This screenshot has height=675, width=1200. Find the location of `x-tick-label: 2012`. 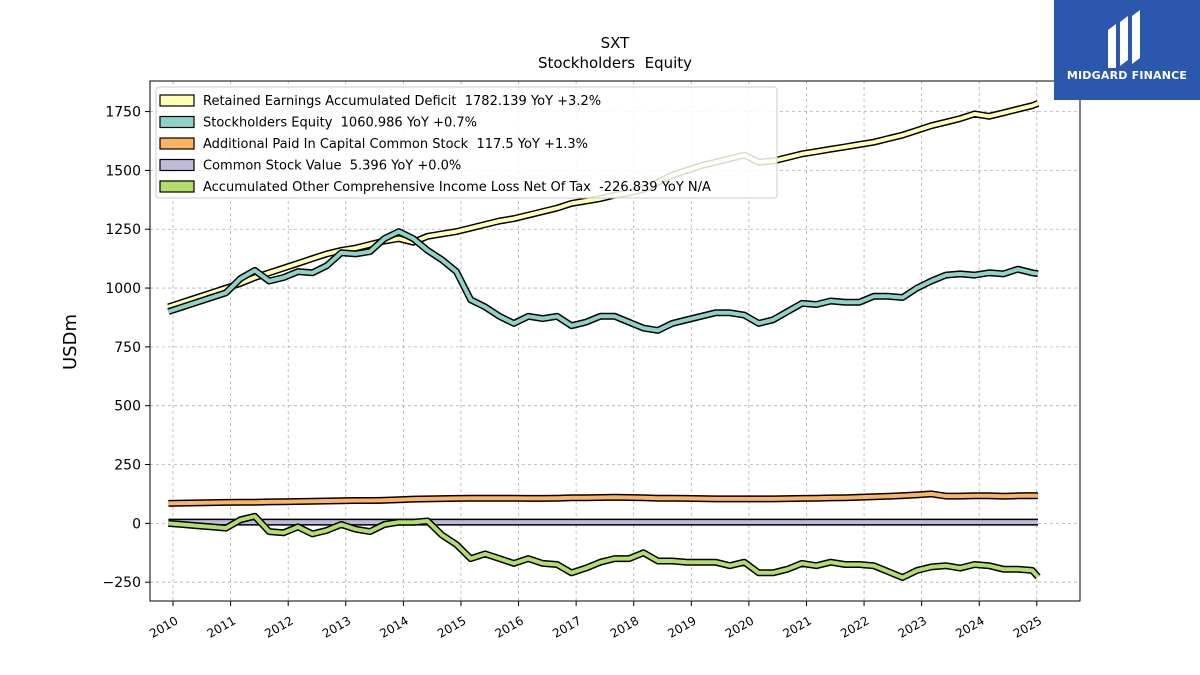

x-tick-label: 2012 is located at coordinates (278, 626).